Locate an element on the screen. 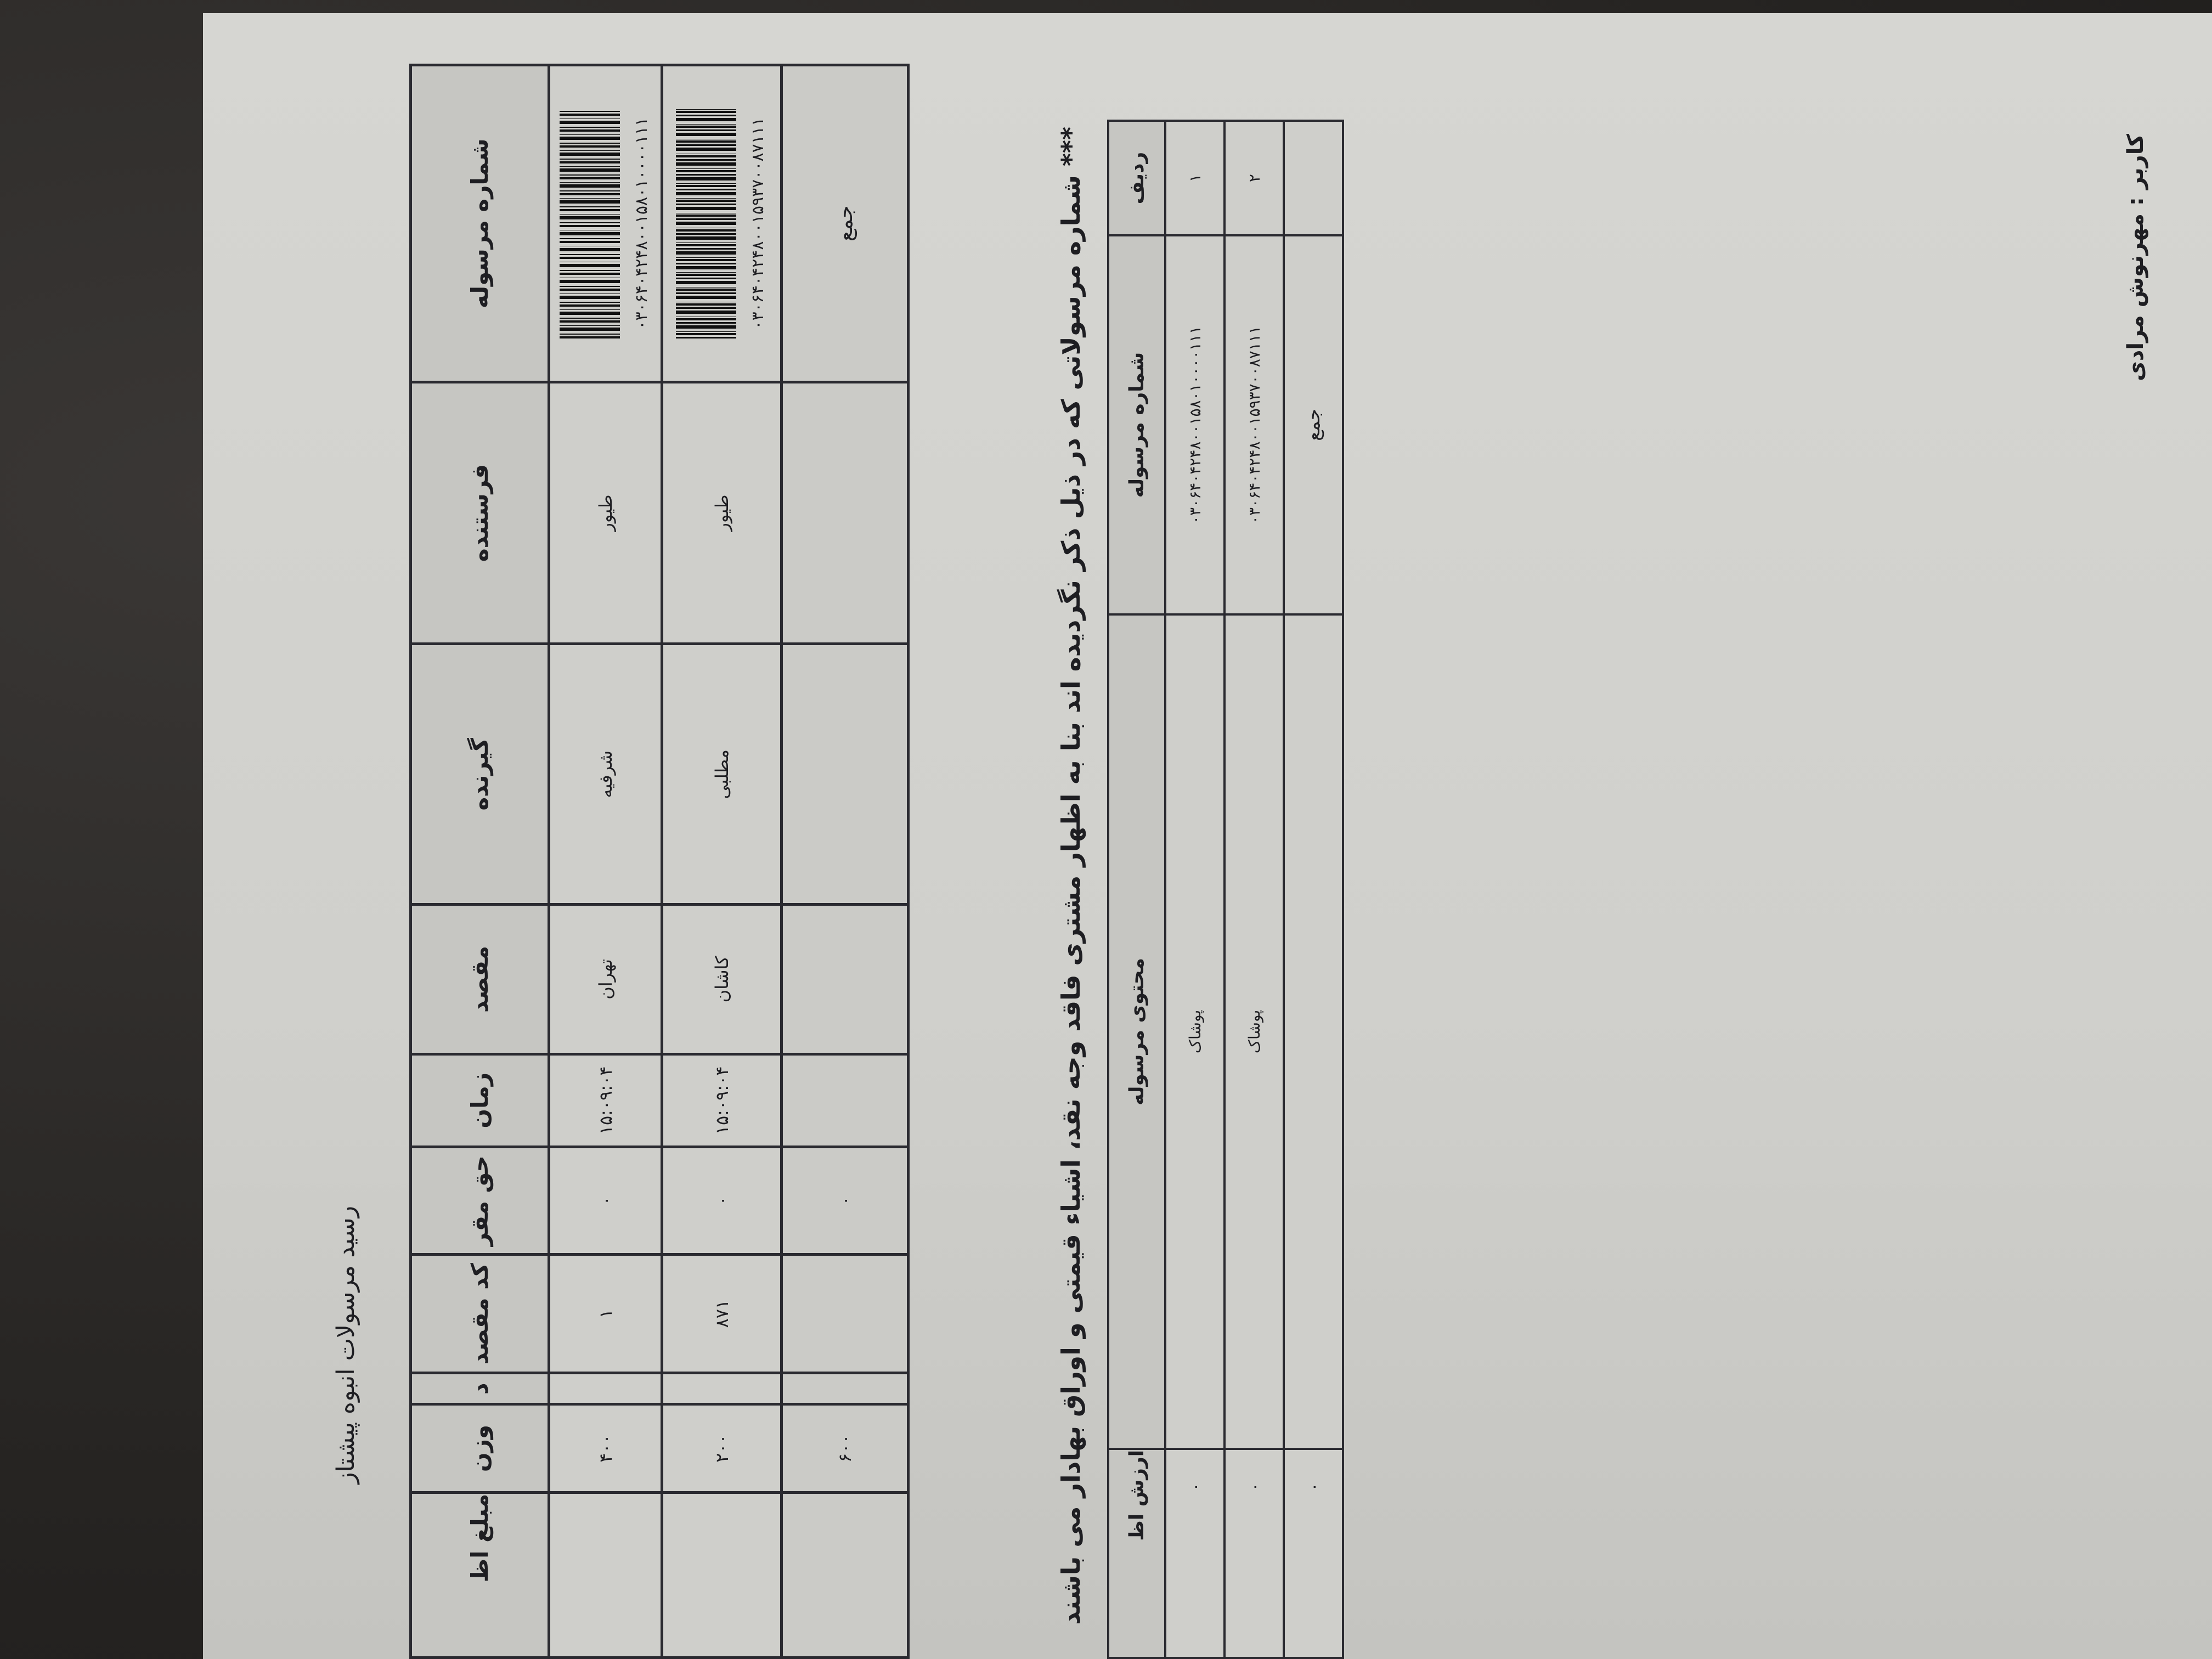 Image resolution: width=2212 pixels, height=1659 pixels. header-dest-code: کد مقصد is located at coordinates (479, 1314).